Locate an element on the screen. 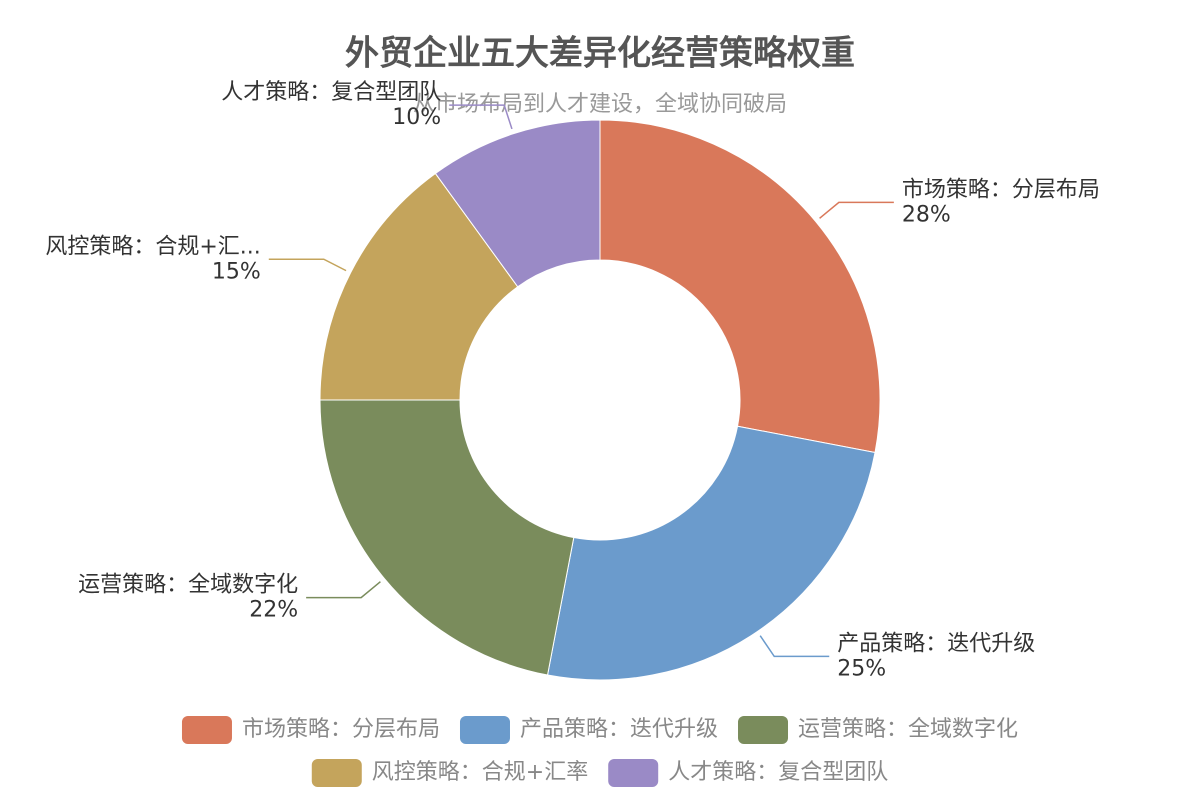 This screenshot has width=1200, height=800. value-label: 22% is located at coordinates (273, 610).